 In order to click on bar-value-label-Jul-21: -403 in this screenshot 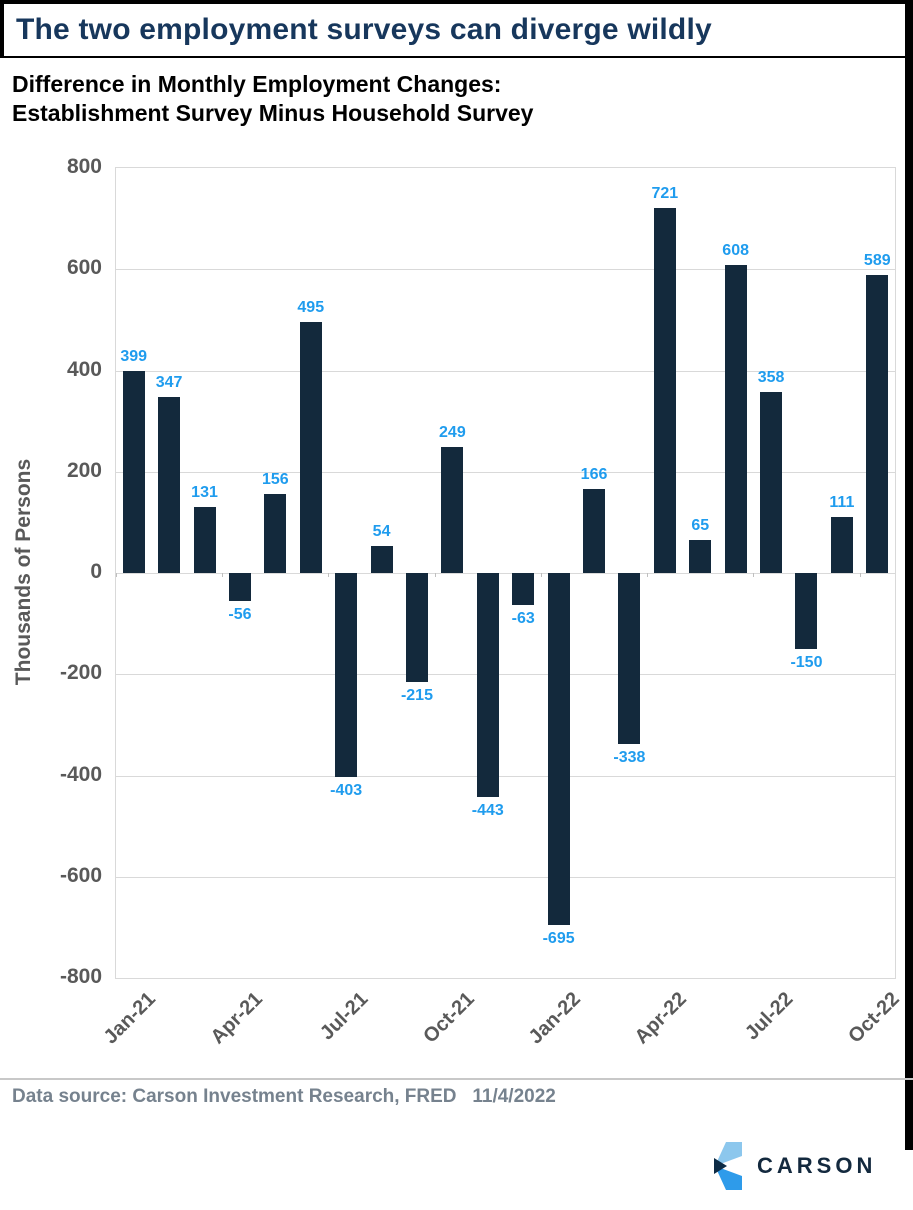, I will do `click(346, 791)`.